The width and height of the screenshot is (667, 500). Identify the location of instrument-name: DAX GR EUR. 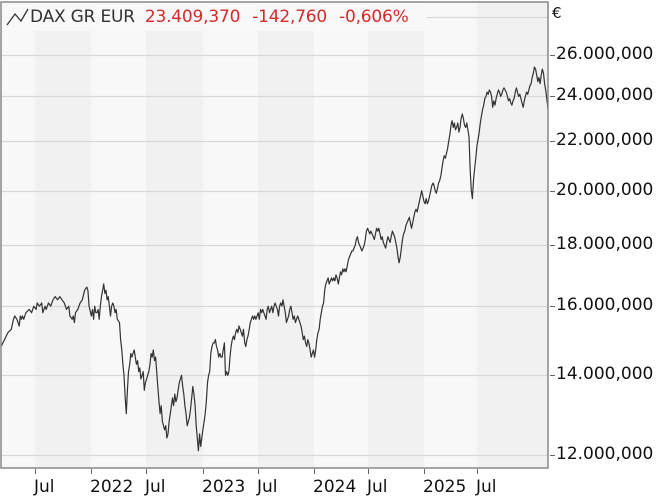
(82, 17).